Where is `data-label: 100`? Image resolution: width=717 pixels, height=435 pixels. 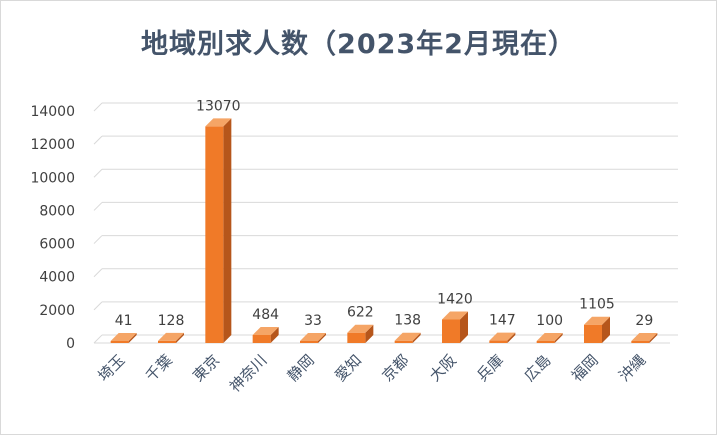
data-label: 100 is located at coordinates (549, 321).